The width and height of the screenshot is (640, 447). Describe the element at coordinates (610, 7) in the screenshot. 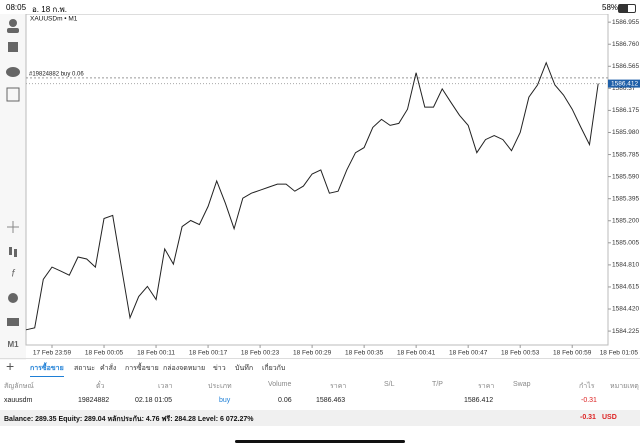

I see `status-battery: 58%` at that location.